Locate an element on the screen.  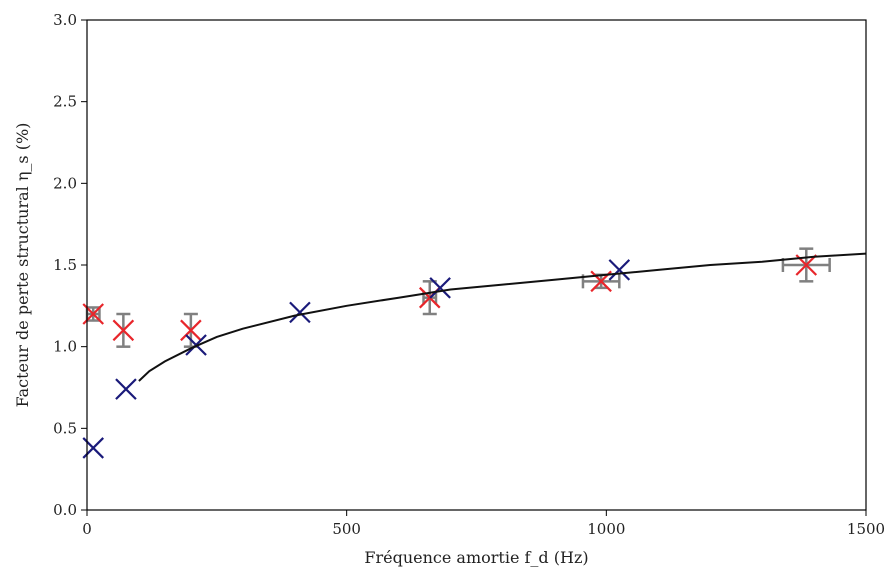
x-axis-label: Fréquence amortie f_d (Hz) is located at coordinates (476, 557).